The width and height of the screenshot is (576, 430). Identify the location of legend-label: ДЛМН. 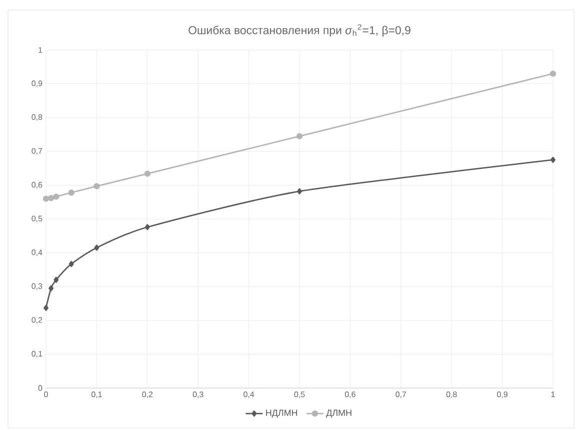
(339, 414).